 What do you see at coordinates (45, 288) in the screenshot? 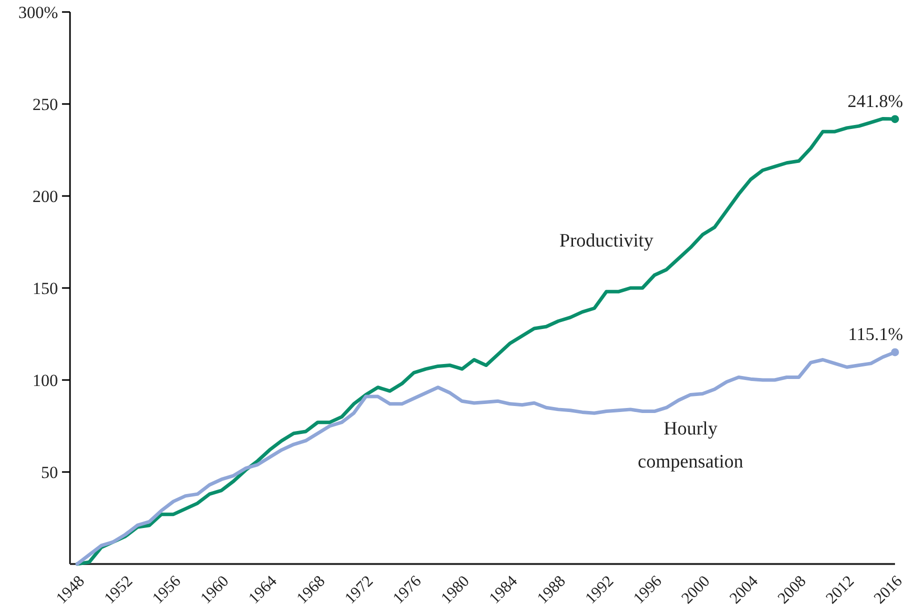
I see `y-tick-label: 150` at bounding box center [45, 288].